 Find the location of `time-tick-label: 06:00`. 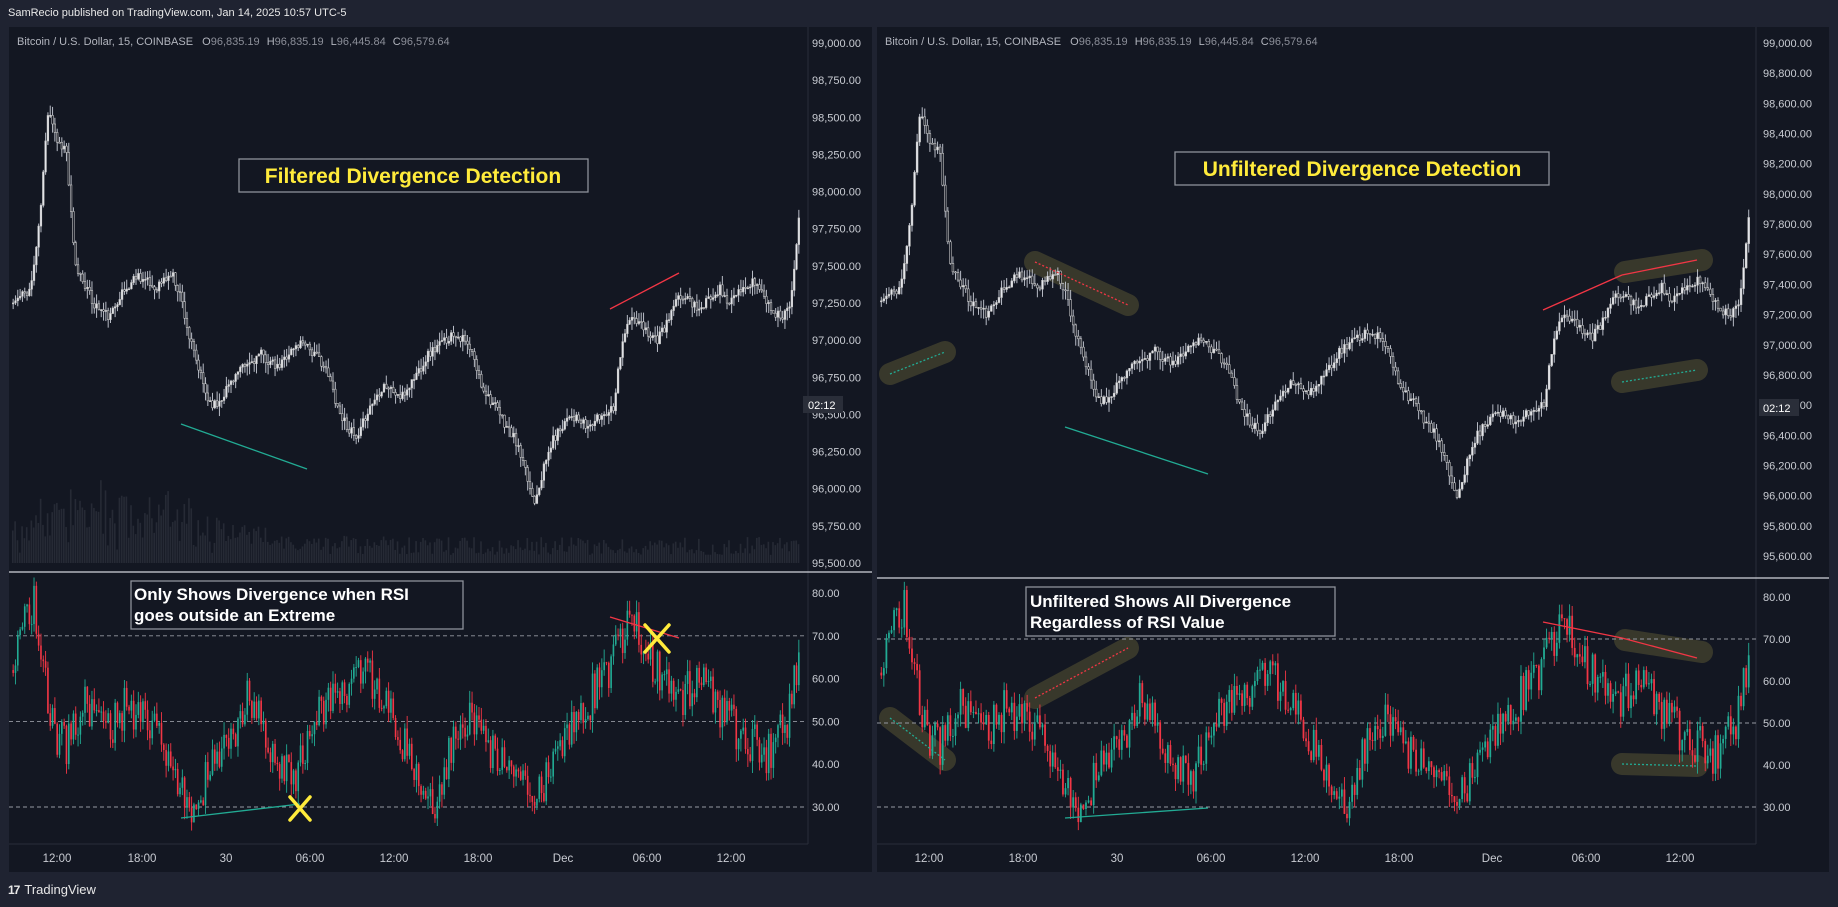

time-tick-label: 06:00 is located at coordinates (647, 859).